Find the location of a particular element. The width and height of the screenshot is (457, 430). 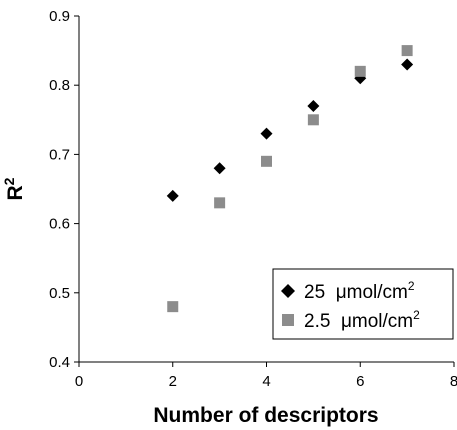

x-tick-label: 6 is located at coordinates (360, 381).